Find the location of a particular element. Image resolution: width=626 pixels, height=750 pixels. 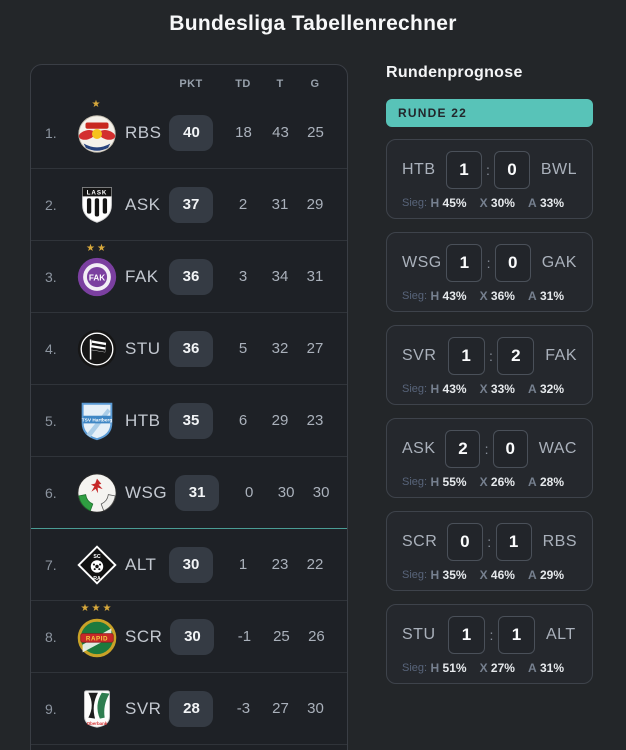

table-row: 4. STU 36 5 32 27 is located at coordinates (189, 348).